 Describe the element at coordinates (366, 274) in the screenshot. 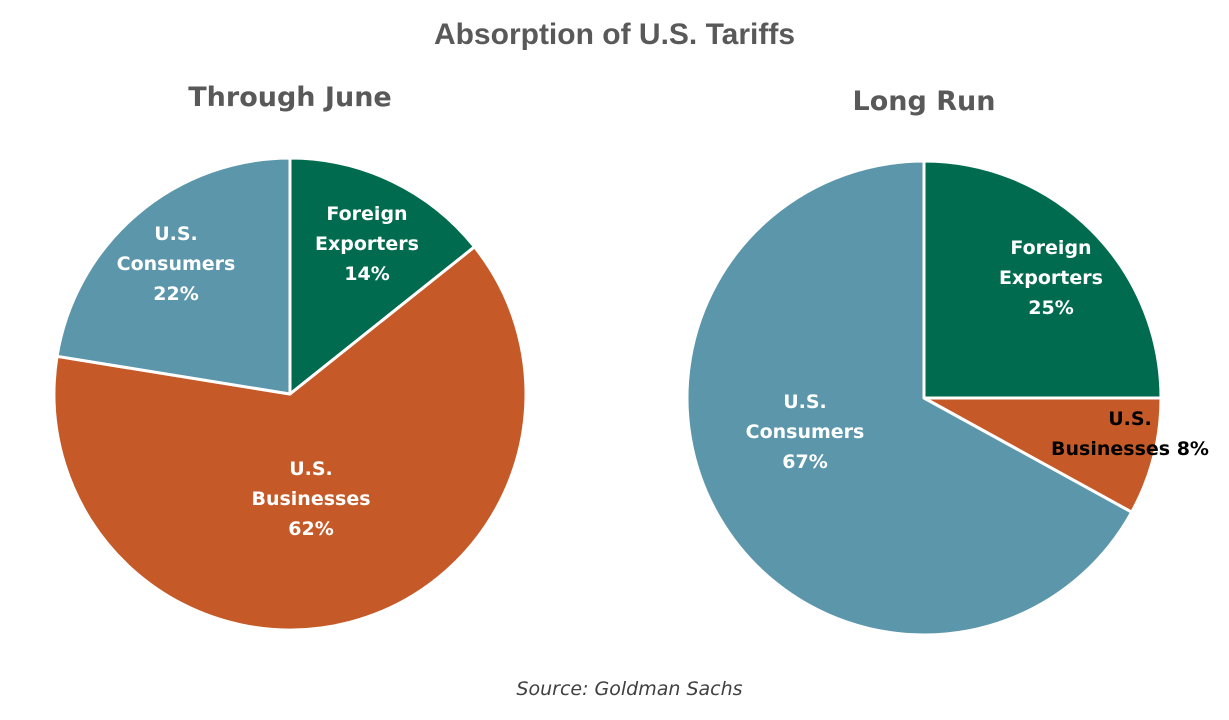

I see `slice-label-line: 14%` at that location.